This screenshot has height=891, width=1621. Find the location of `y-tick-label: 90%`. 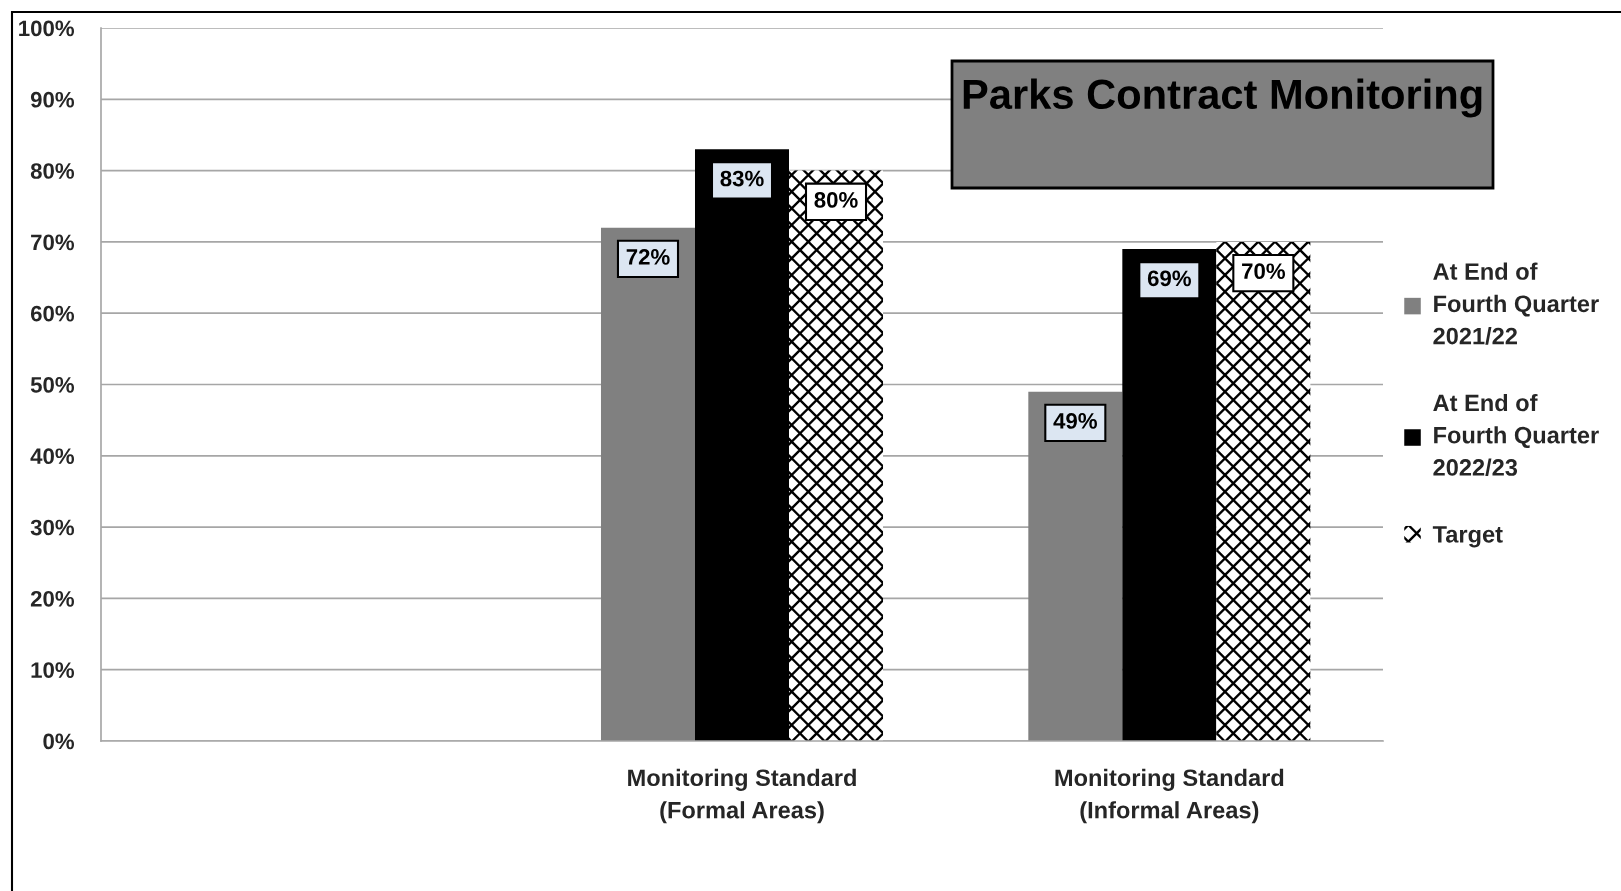

y-tick-label: 90% is located at coordinates (52, 99).